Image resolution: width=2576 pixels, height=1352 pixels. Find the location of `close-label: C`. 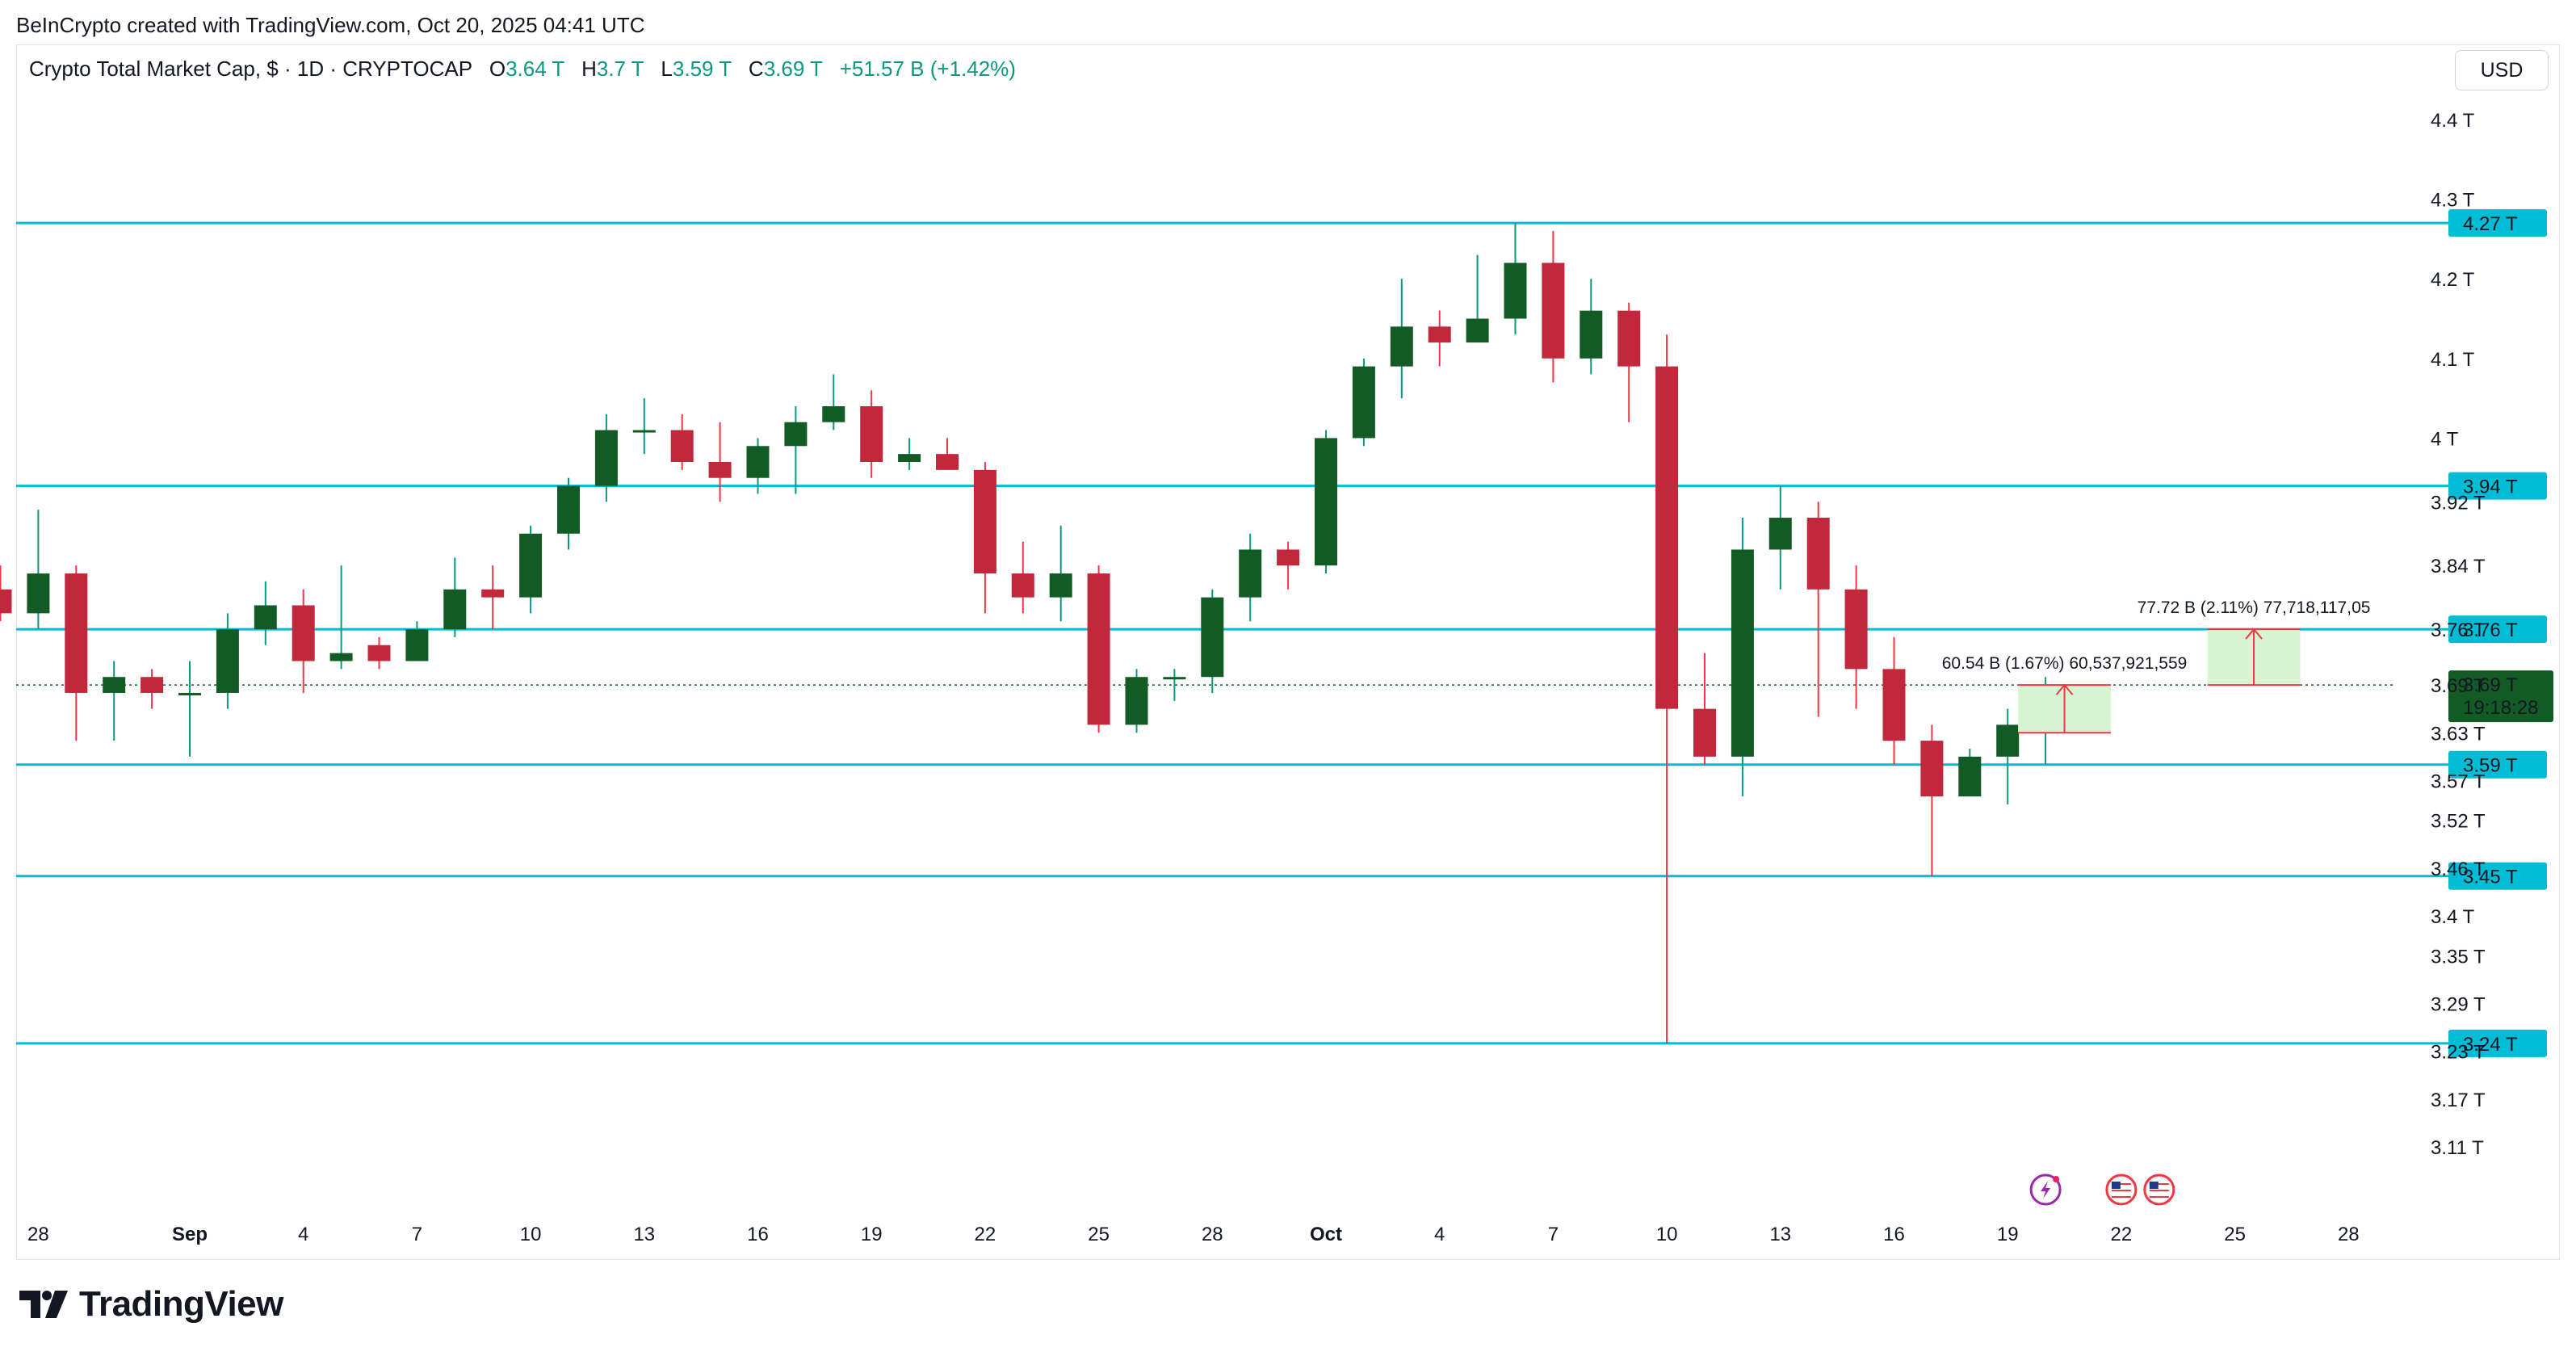

close-label: C is located at coordinates (756, 69).